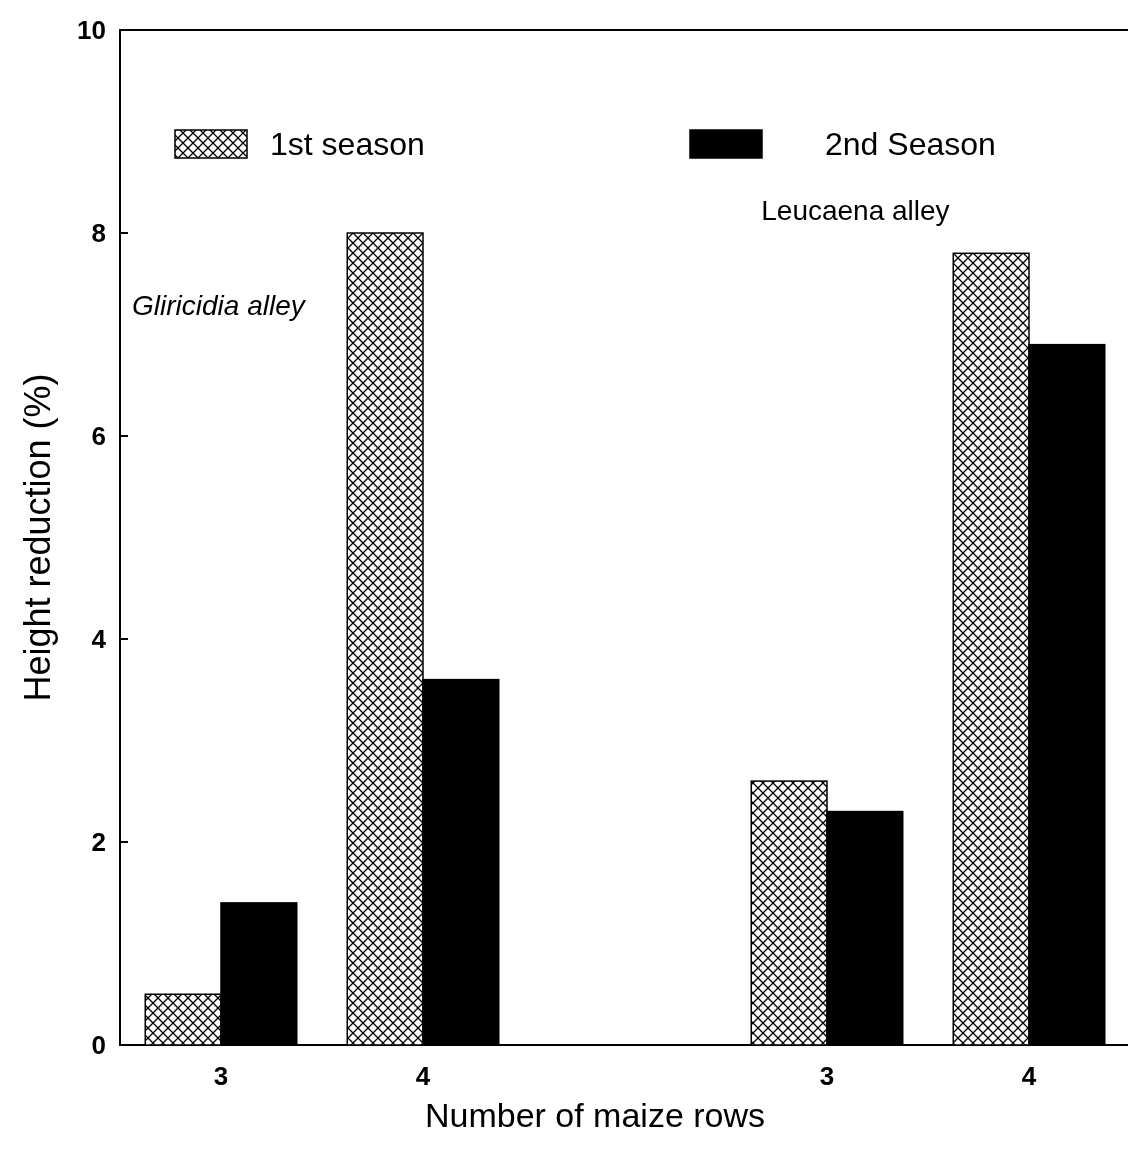  I want to click on y-tick-label: 4, so click(99, 639).